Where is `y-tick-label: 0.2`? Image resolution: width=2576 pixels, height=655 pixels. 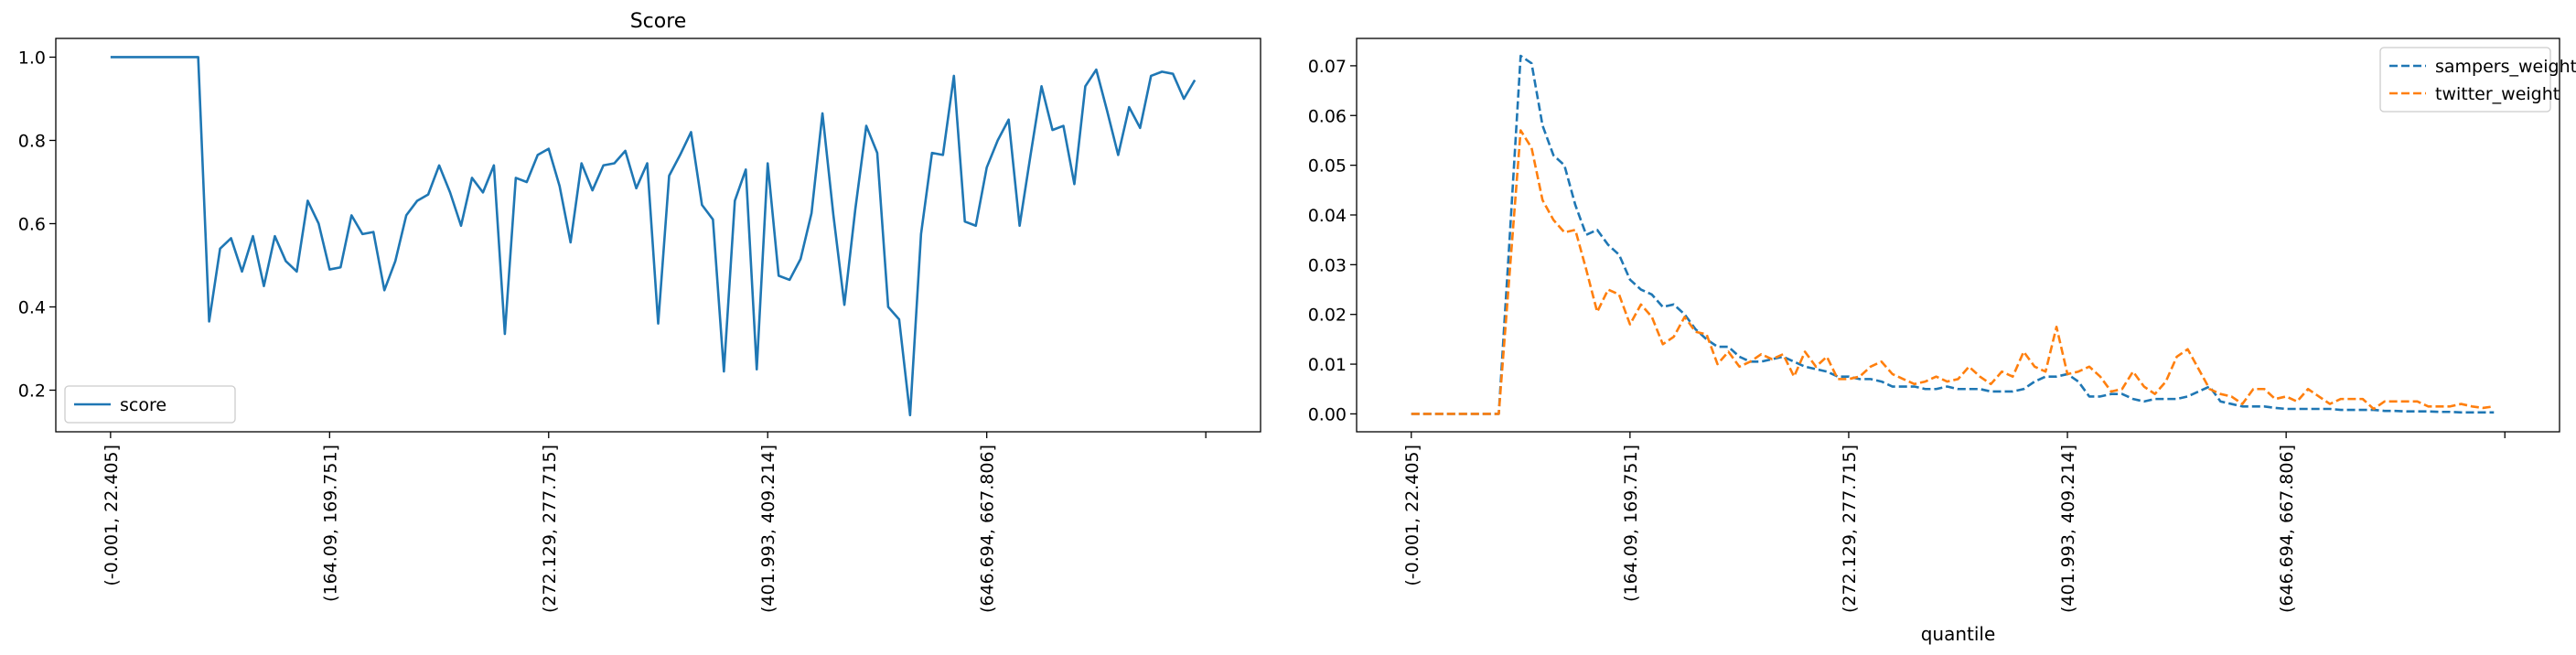
y-tick-label: 0.2 is located at coordinates (32, 391).